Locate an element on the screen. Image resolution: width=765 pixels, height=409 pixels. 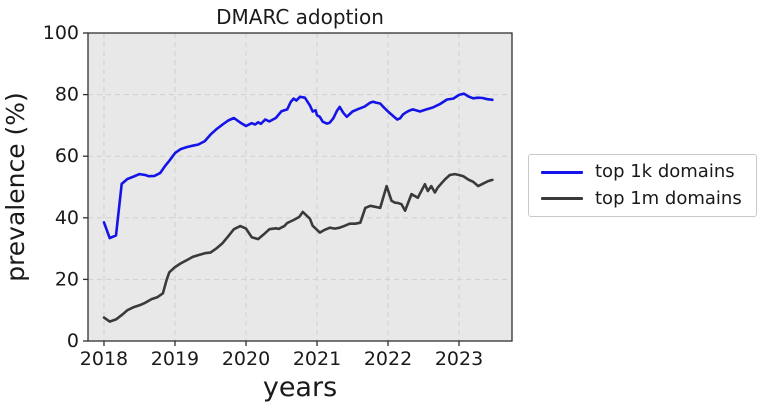
x-tick-label: 2021 is located at coordinates (317, 359).